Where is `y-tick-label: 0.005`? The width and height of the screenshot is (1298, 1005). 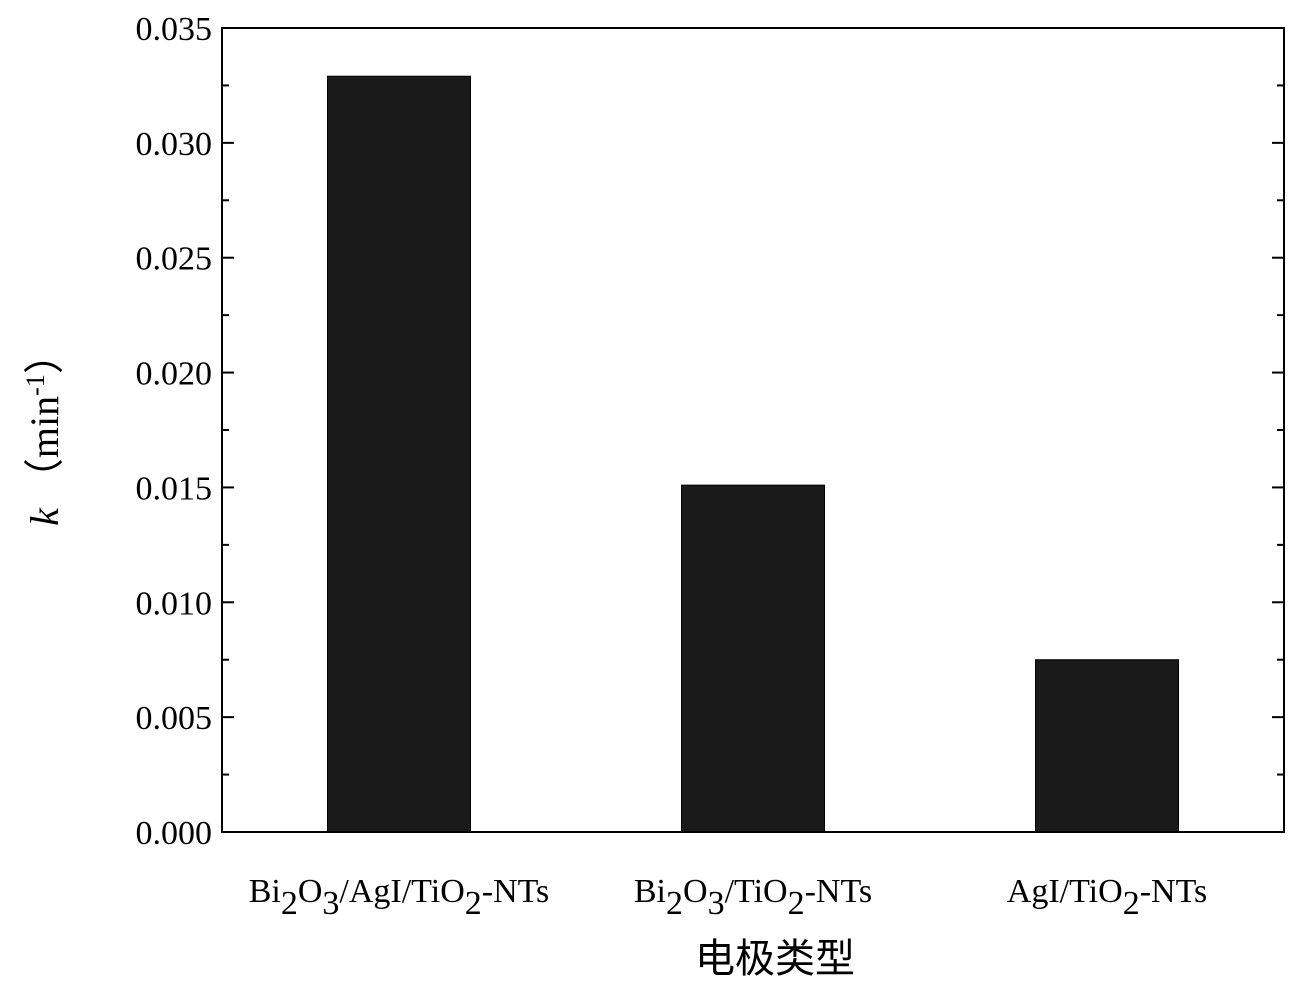 y-tick-label: 0.005 is located at coordinates (174, 718).